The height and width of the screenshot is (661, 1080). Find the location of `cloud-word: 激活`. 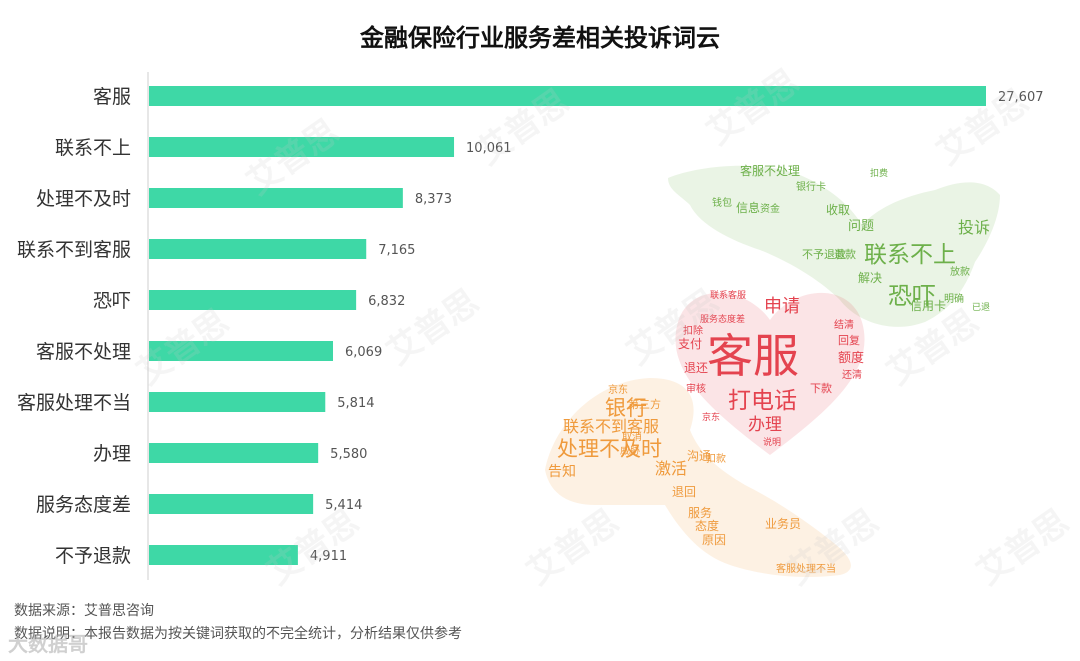

cloud-word: 激活 is located at coordinates (671, 468).